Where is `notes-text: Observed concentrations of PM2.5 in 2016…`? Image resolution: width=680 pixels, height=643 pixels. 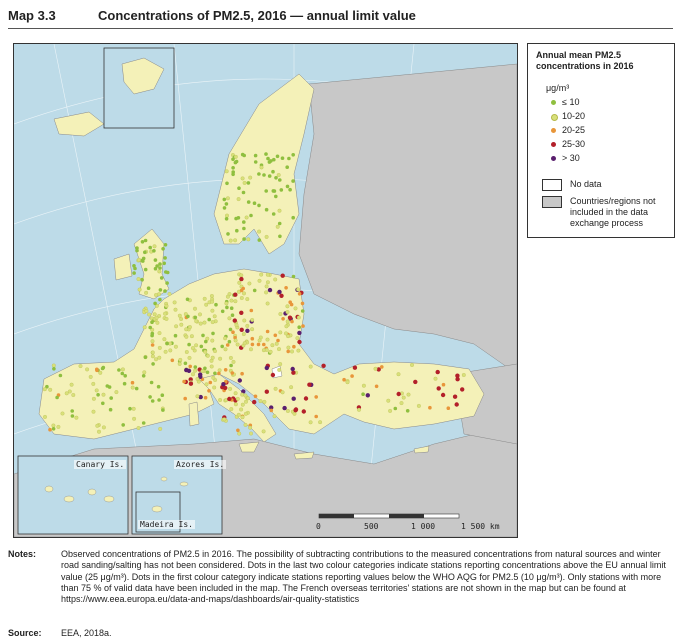 notes-text: Observed concentrations of PM2.5 in 2016… is located at coordinates (363, 577).